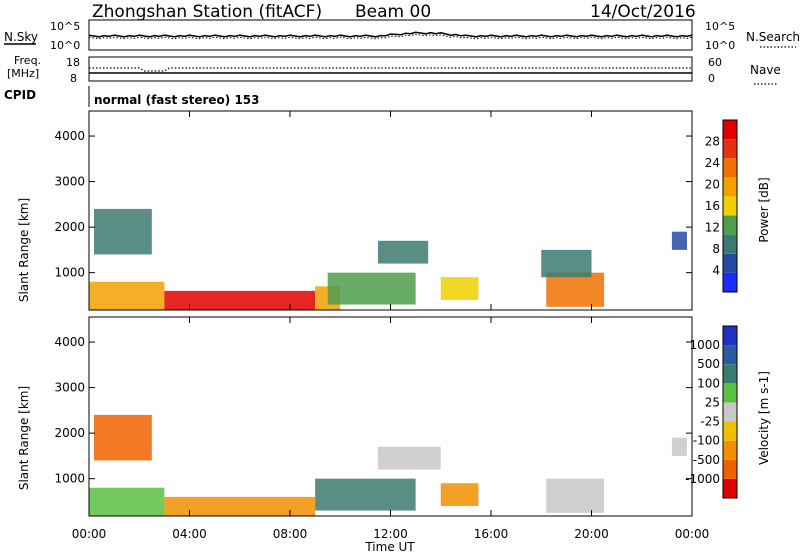 The height and width of the screenshot is (554, 800). I want to click on noise-left-label: N.Sky, so click(21, 37).